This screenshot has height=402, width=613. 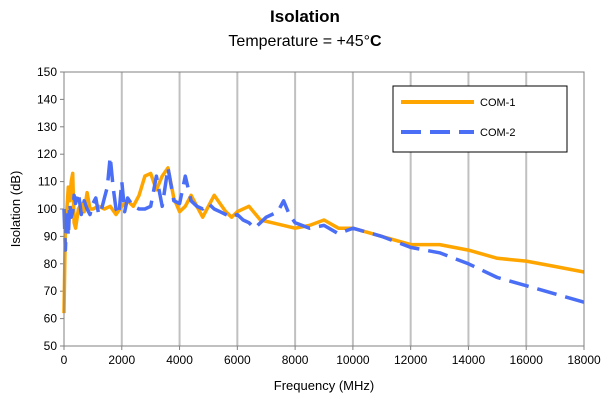 What do you see at coordinates (411, 360) in the screenshot?
I see `x-tick-label: 12000` at bounding box center [411, 360].